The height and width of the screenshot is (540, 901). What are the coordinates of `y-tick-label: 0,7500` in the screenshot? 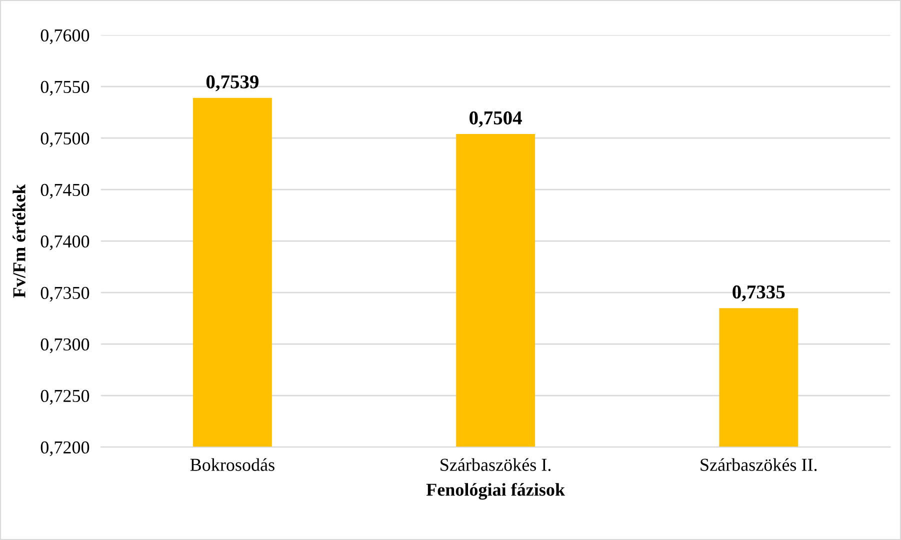 It's located at (65, 140).